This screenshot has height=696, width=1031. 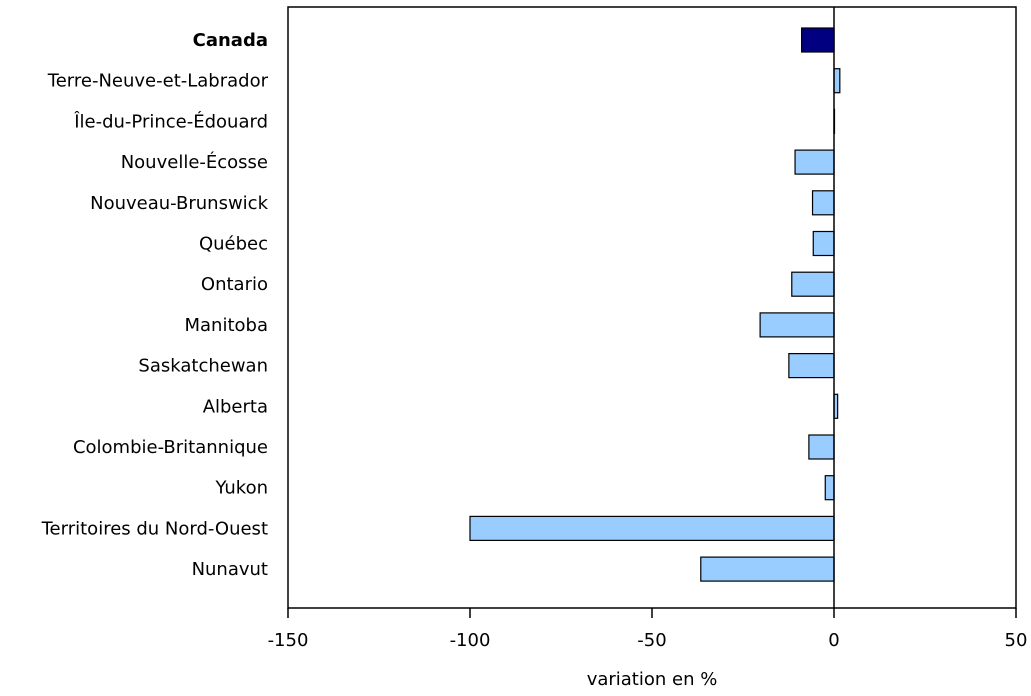 What do you see at coordinates (818, 40) in the screenshot?
I see `bar-canada` at bounding box center [818, 40].